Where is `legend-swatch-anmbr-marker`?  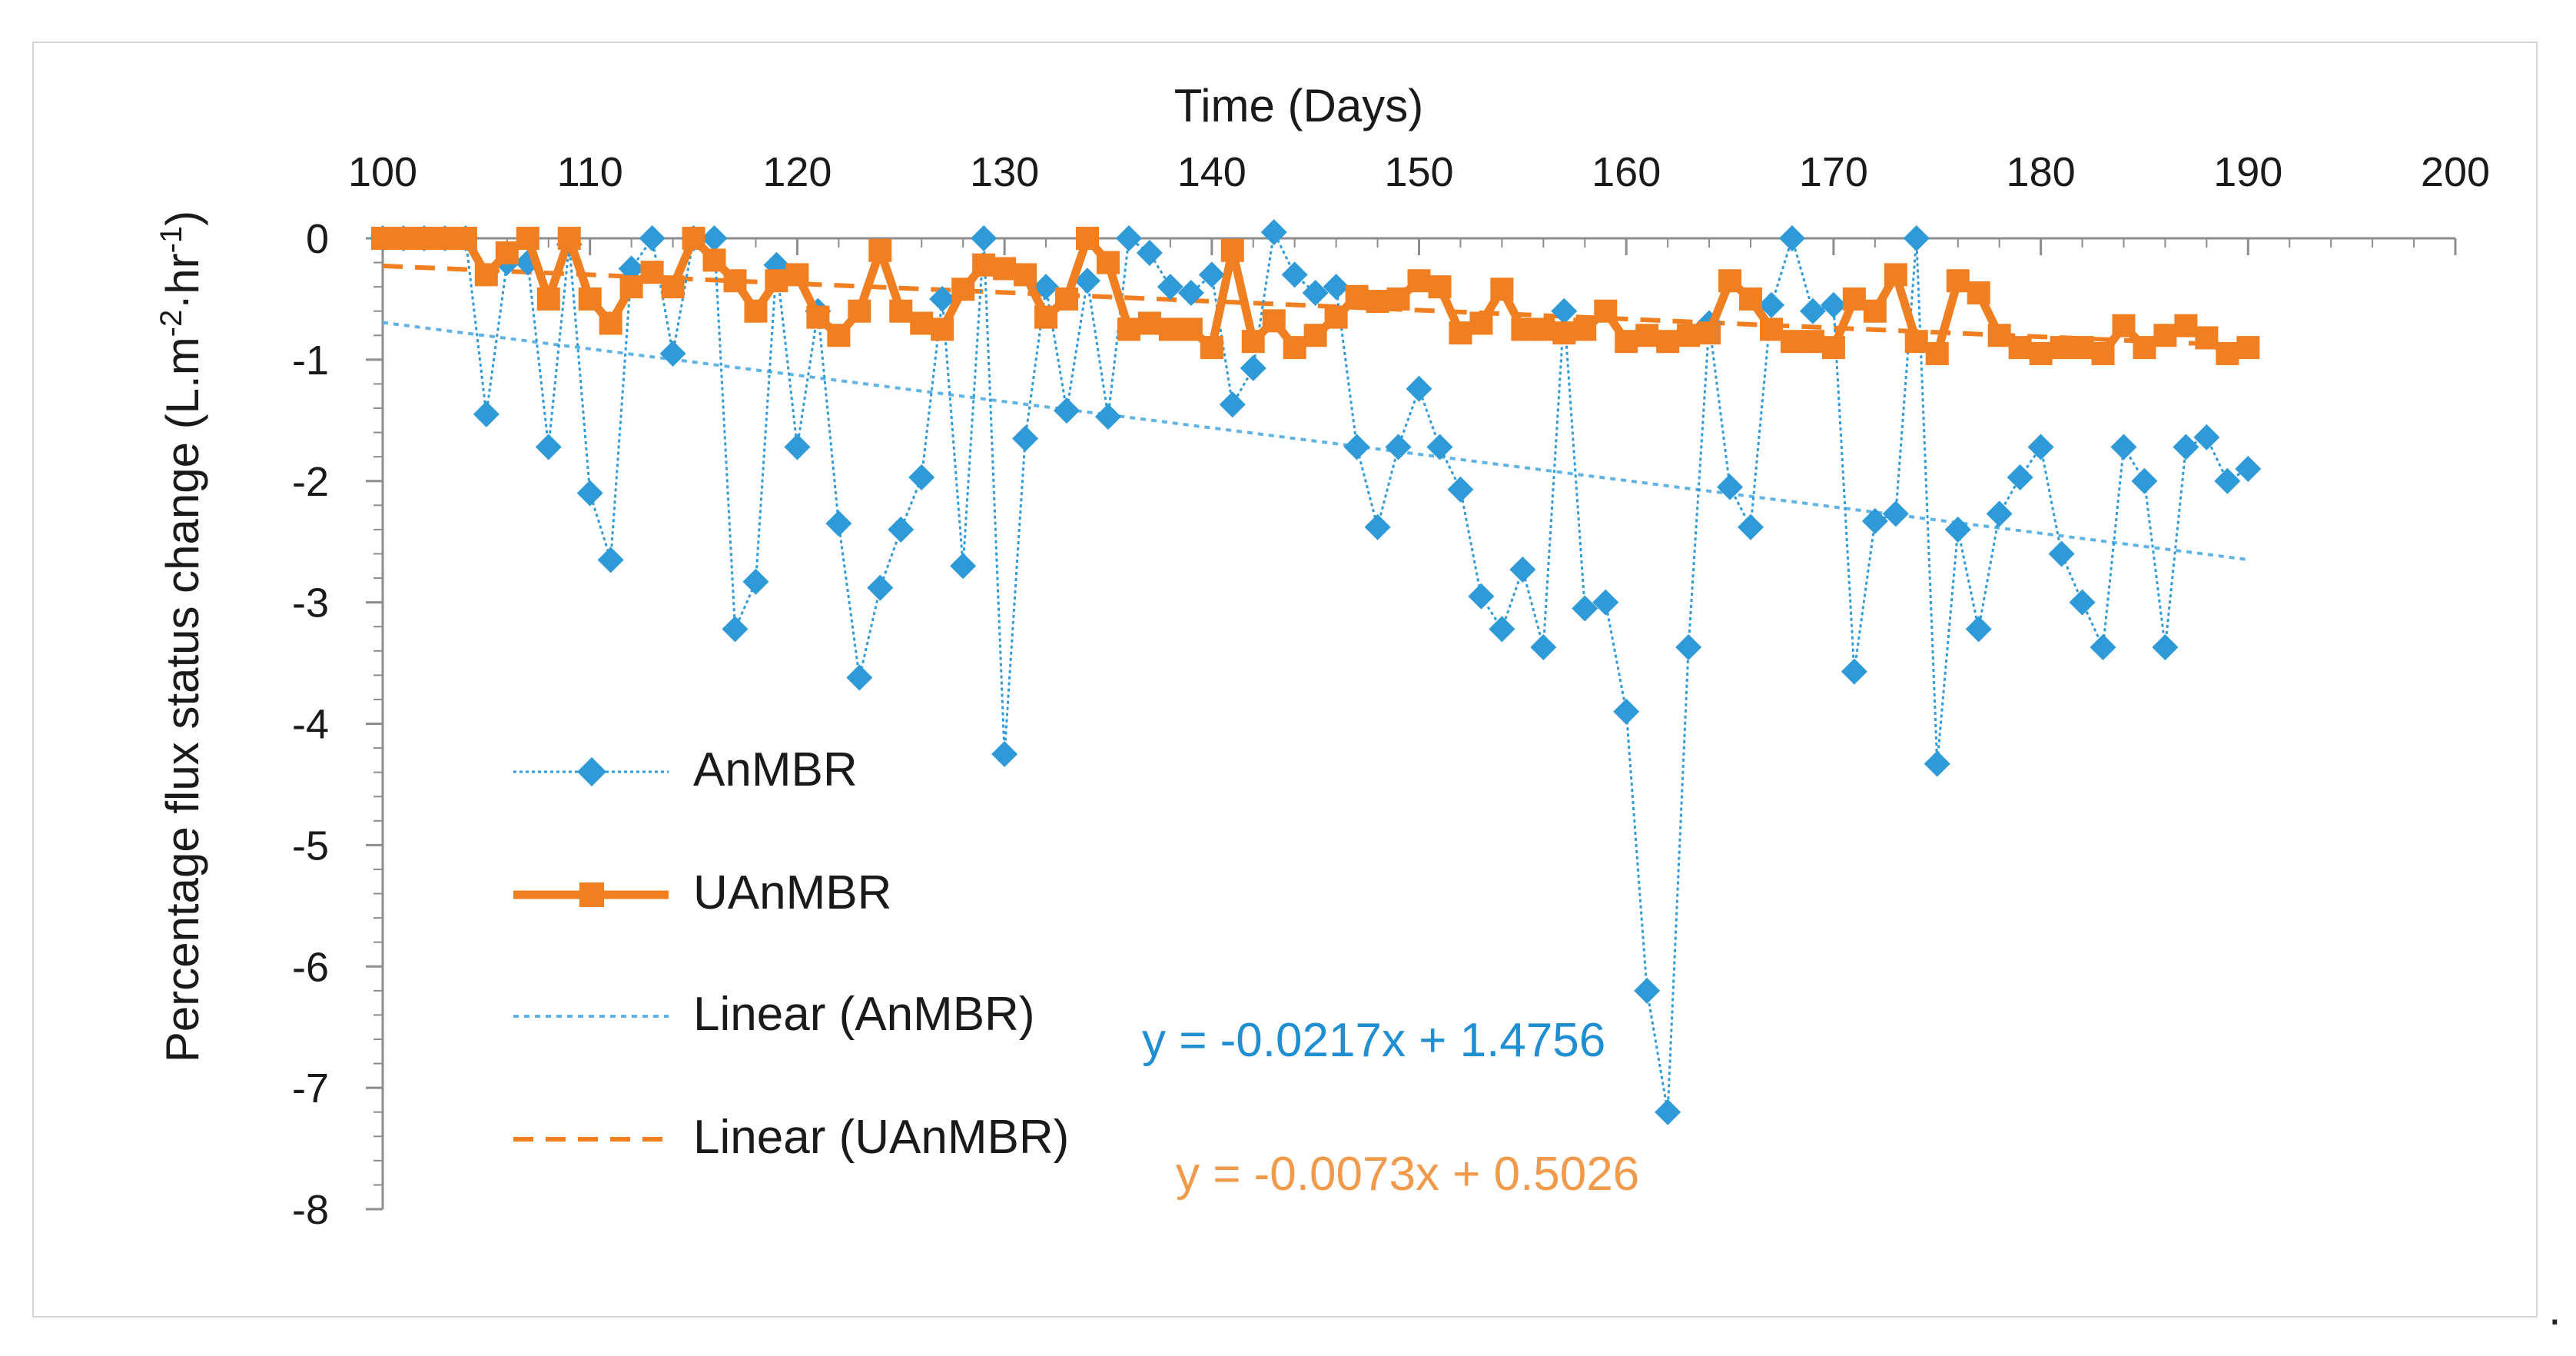
legend-swatch-anmbr-marker is located at coordinates (591, 771).